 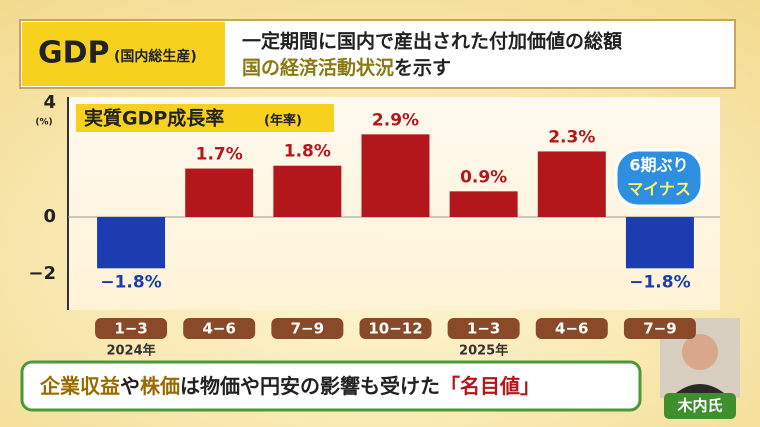 I want to click on chart-title: 実質GDP成長率, so click(x=154, y=118).